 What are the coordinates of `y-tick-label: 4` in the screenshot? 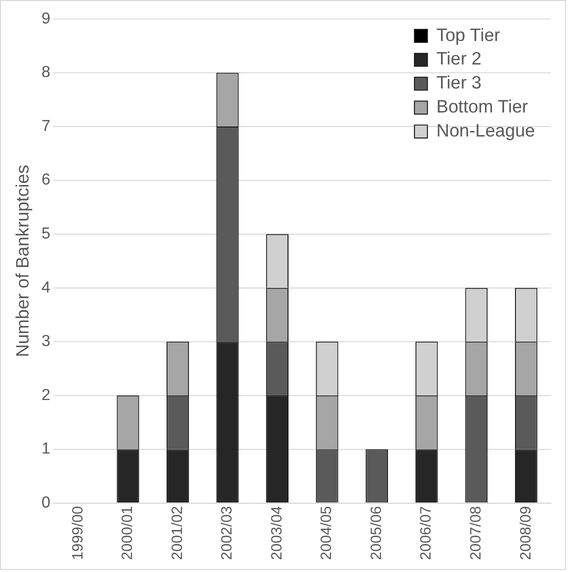 It's located at (45, 287).